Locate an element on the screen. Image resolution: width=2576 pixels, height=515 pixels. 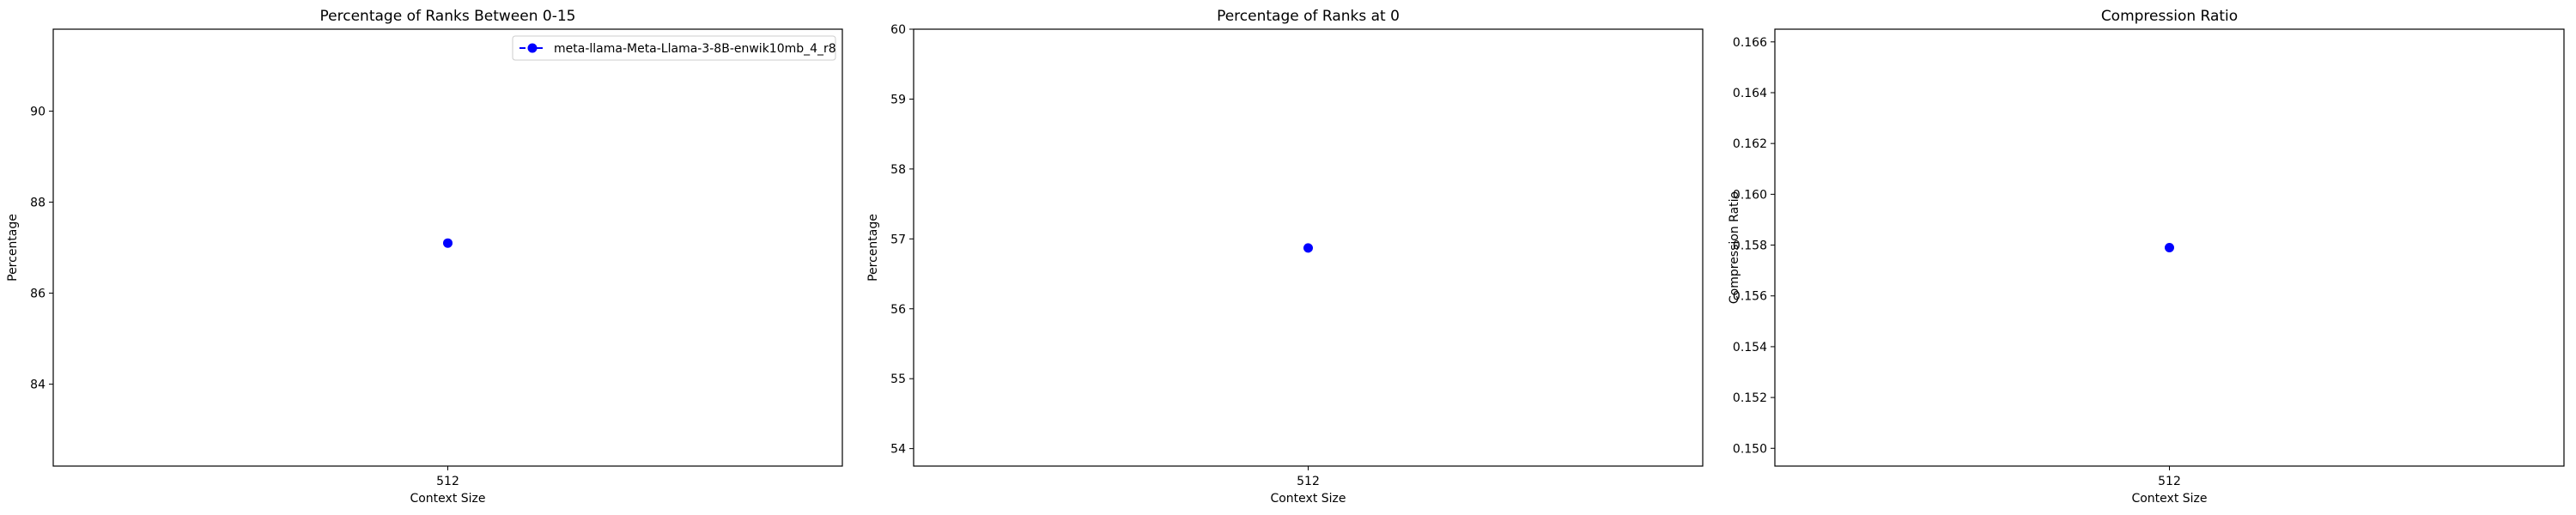
y-tick-label: 54 is located at coordinates (898, 450).